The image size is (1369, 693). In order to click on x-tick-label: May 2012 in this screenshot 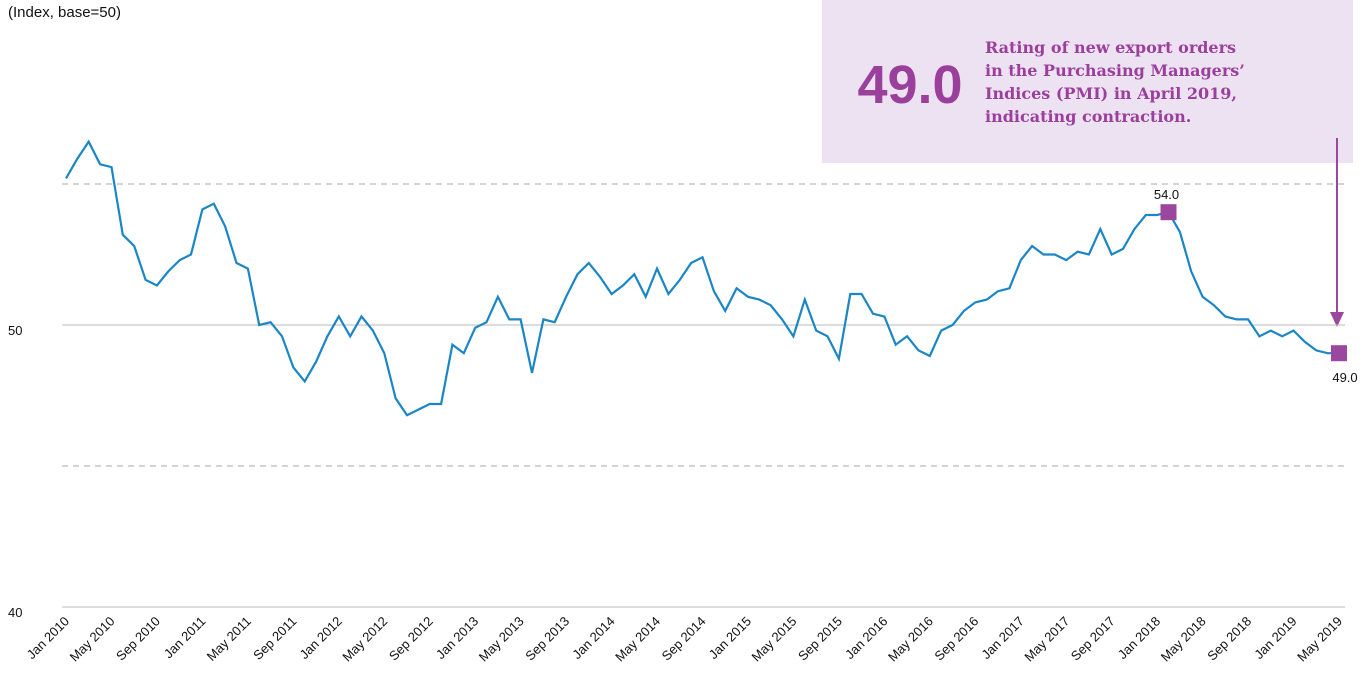, I will do `click(364, 639)`.